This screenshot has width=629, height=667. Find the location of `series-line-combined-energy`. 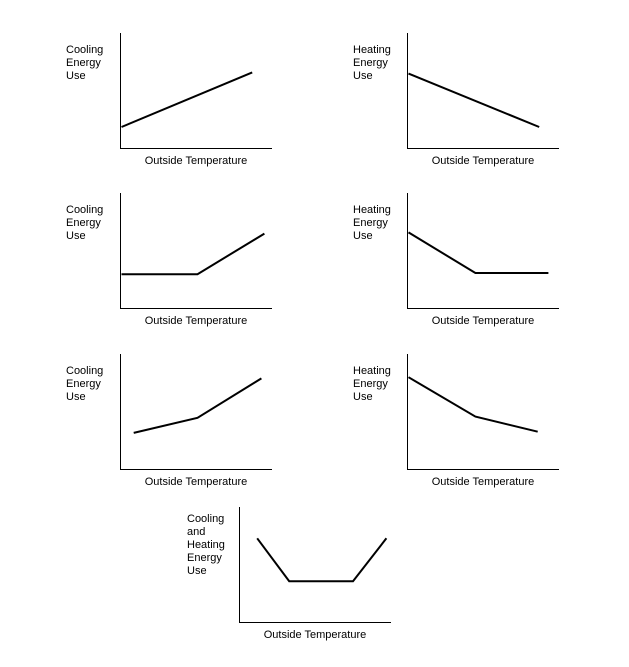

series-line-combined-energy is located at coordinates (322, 560).